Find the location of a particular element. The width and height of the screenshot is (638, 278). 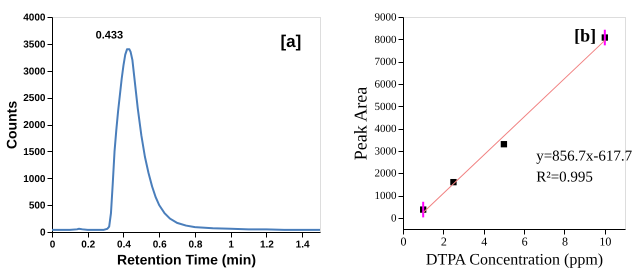

annotation: 0.433 is located at coordinates (110, 35).